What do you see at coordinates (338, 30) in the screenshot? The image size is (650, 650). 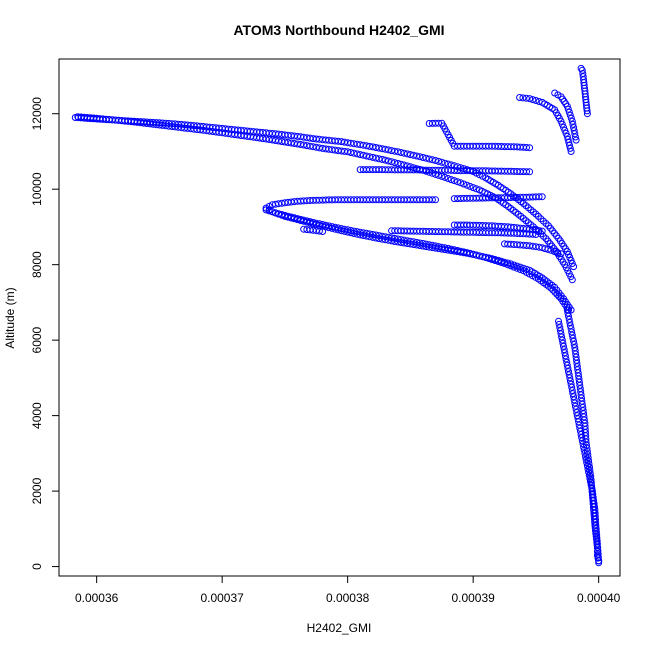 I see `chart-title: ATOM3 Northbound H2402_GMI` at bounding box center [338, 30].